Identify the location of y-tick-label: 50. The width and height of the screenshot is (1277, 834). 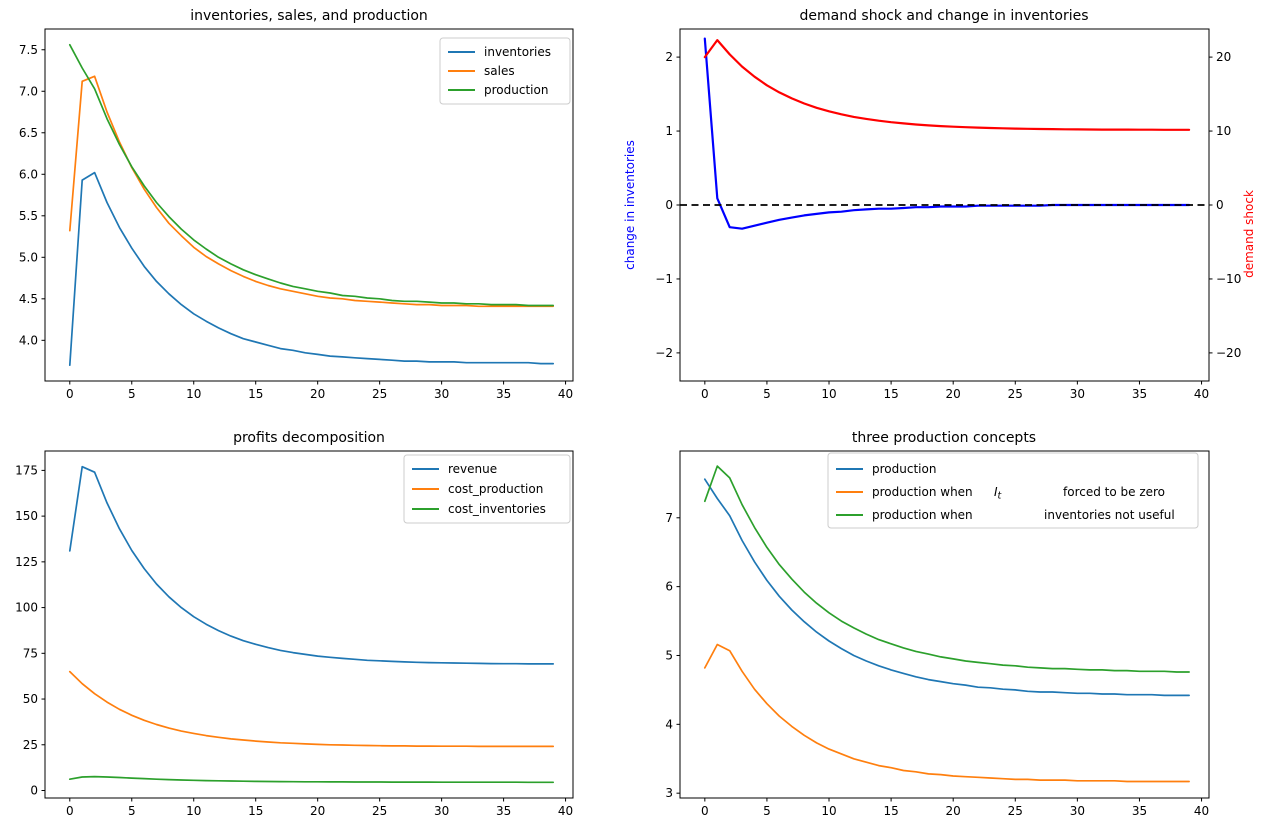
(30, 699).